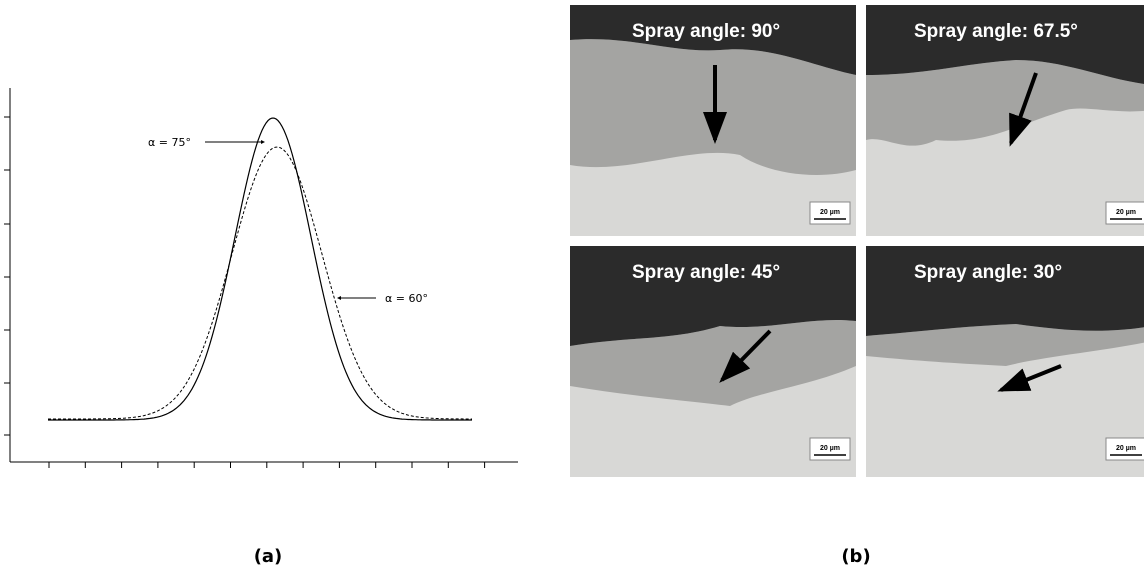 This screenshot has height=578, width=1144. What do you see at coordinates (706, 31) in the screenshot?
I see `tile-title: Spray angle: 90°` at bounding box center [706, 31].